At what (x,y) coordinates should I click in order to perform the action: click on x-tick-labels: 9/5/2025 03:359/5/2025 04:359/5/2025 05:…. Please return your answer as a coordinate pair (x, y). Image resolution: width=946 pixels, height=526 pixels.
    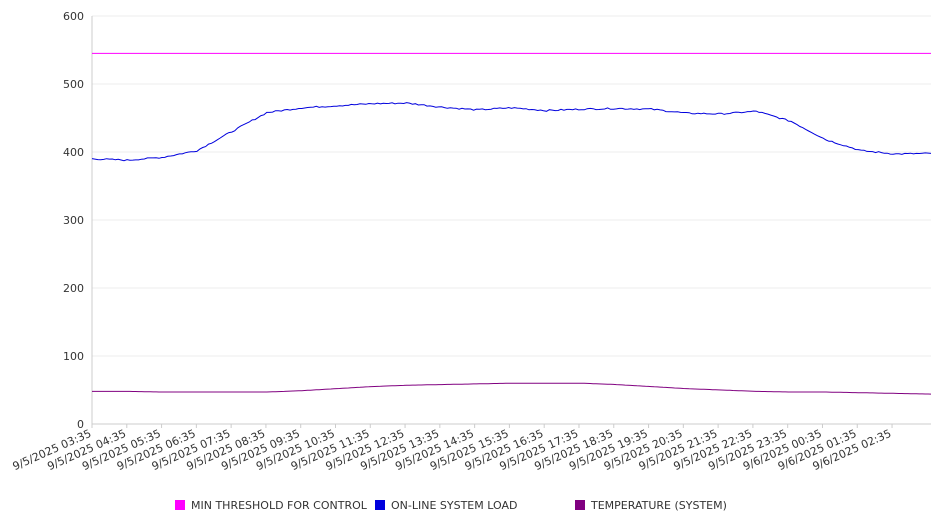
    Looking at the image, I should click on (452, 448).